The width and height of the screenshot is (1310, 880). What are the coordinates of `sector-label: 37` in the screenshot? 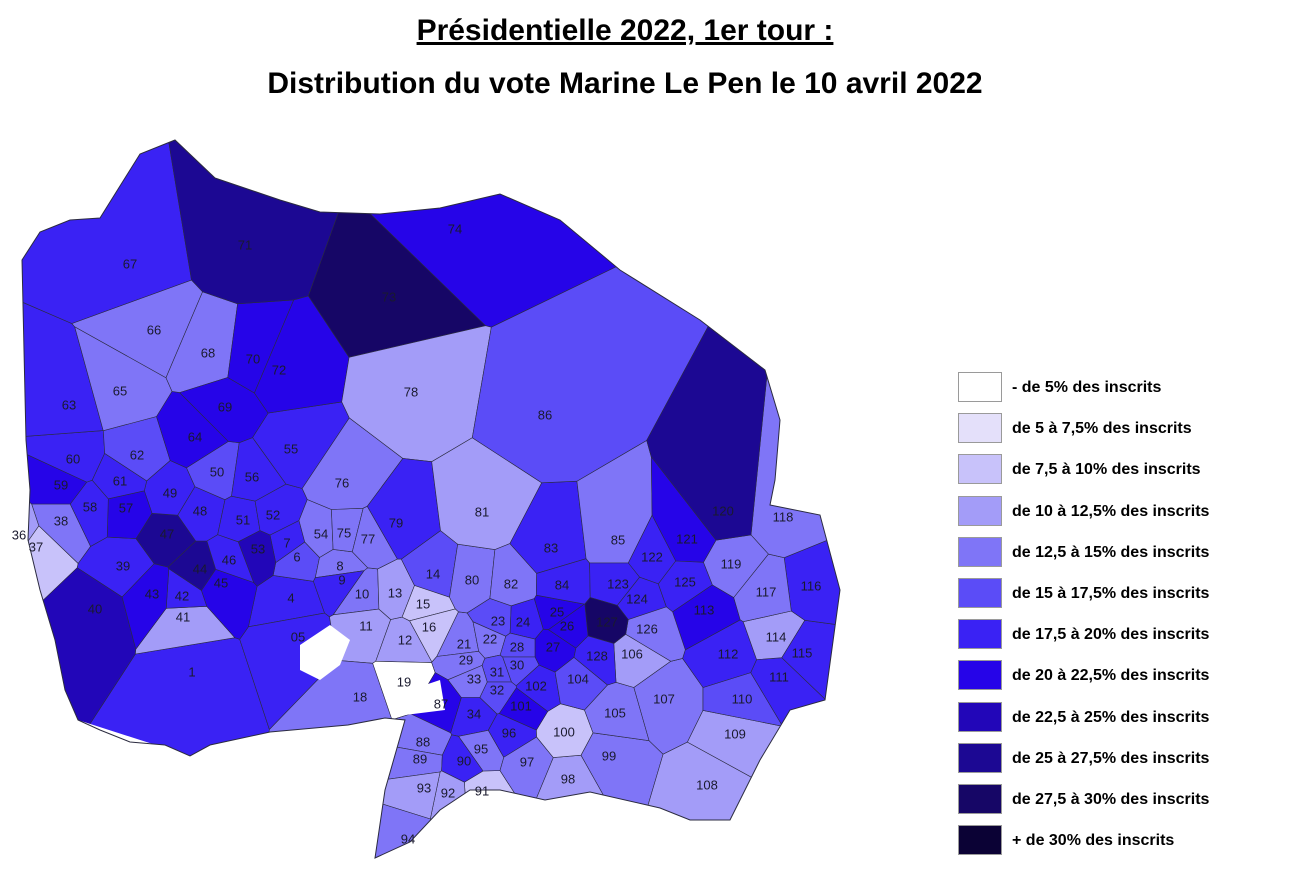 It's located at (36, 546).